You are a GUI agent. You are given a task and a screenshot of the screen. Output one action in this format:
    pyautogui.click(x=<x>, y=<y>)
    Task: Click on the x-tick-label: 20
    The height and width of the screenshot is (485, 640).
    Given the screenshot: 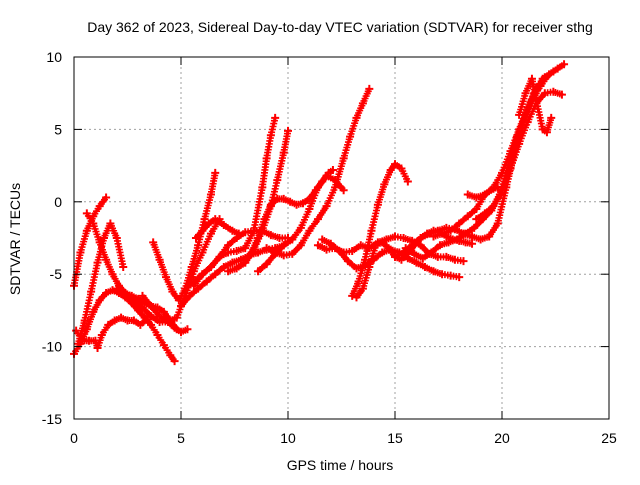 What is the action you would take?
    pyautogui.click(x=502, y=438)
    